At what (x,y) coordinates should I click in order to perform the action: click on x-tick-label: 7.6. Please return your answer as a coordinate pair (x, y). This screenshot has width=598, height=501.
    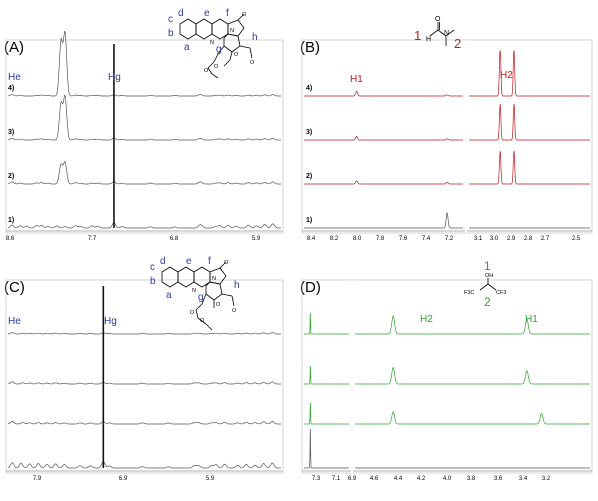
    Looking at the image, I should click on (403, 239).